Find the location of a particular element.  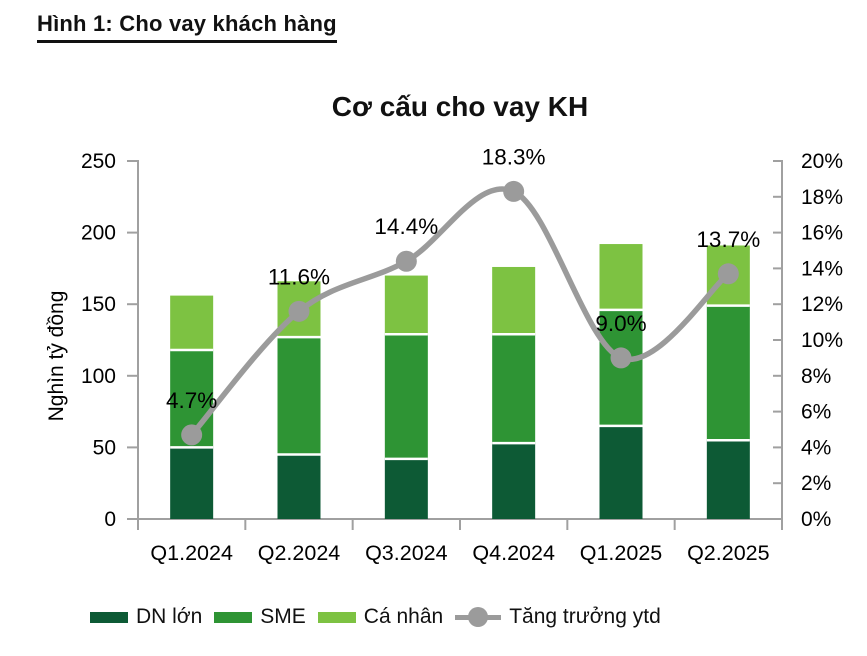

right-axis-tick-label: 20% is located at coordinates (822, 161).